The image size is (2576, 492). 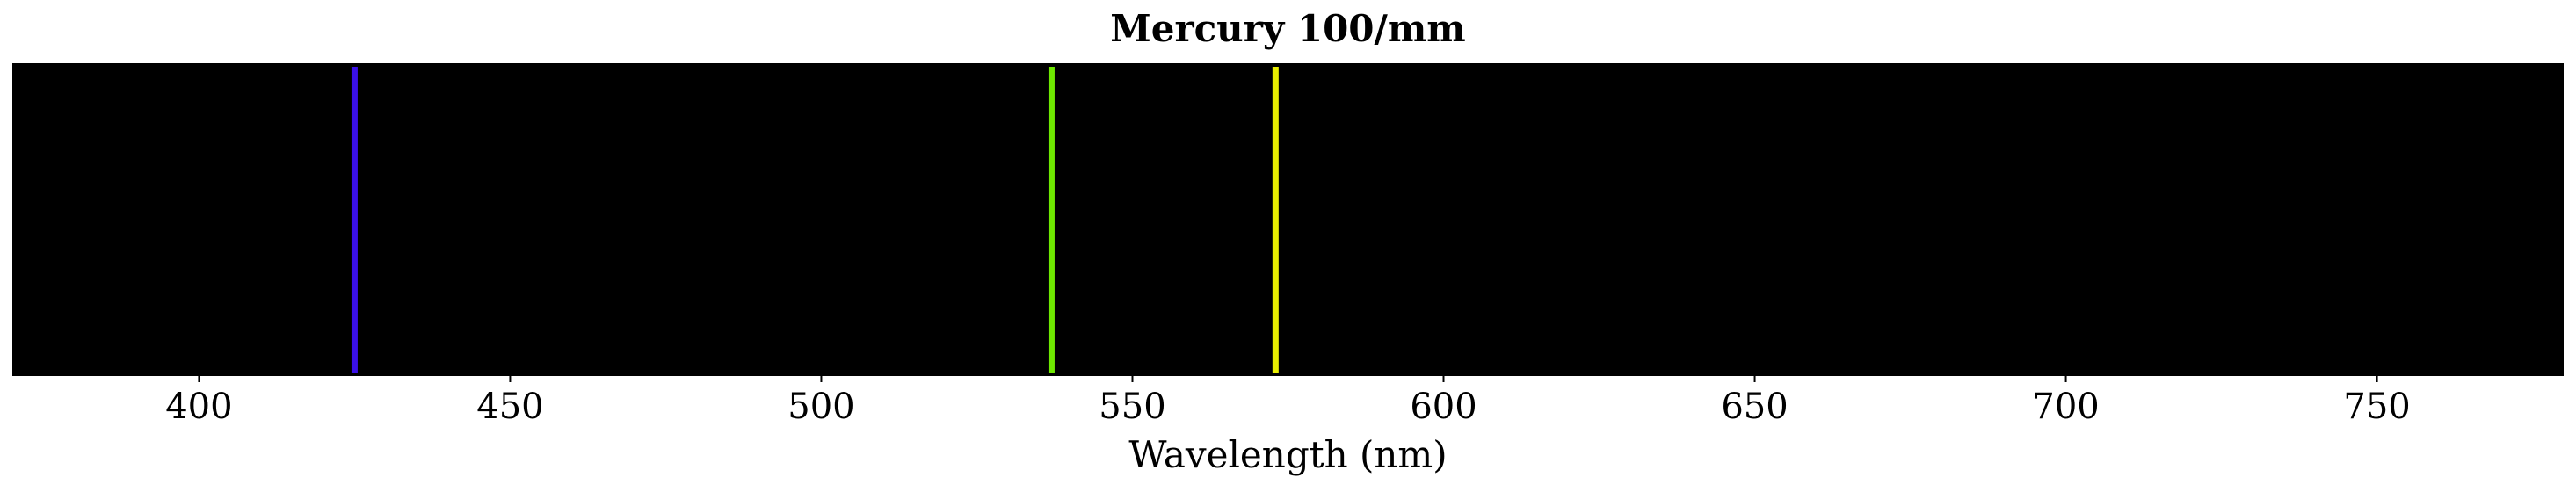 I want to click on x-axis-label: Wavelength (nm), so click(x=1287, y=454).